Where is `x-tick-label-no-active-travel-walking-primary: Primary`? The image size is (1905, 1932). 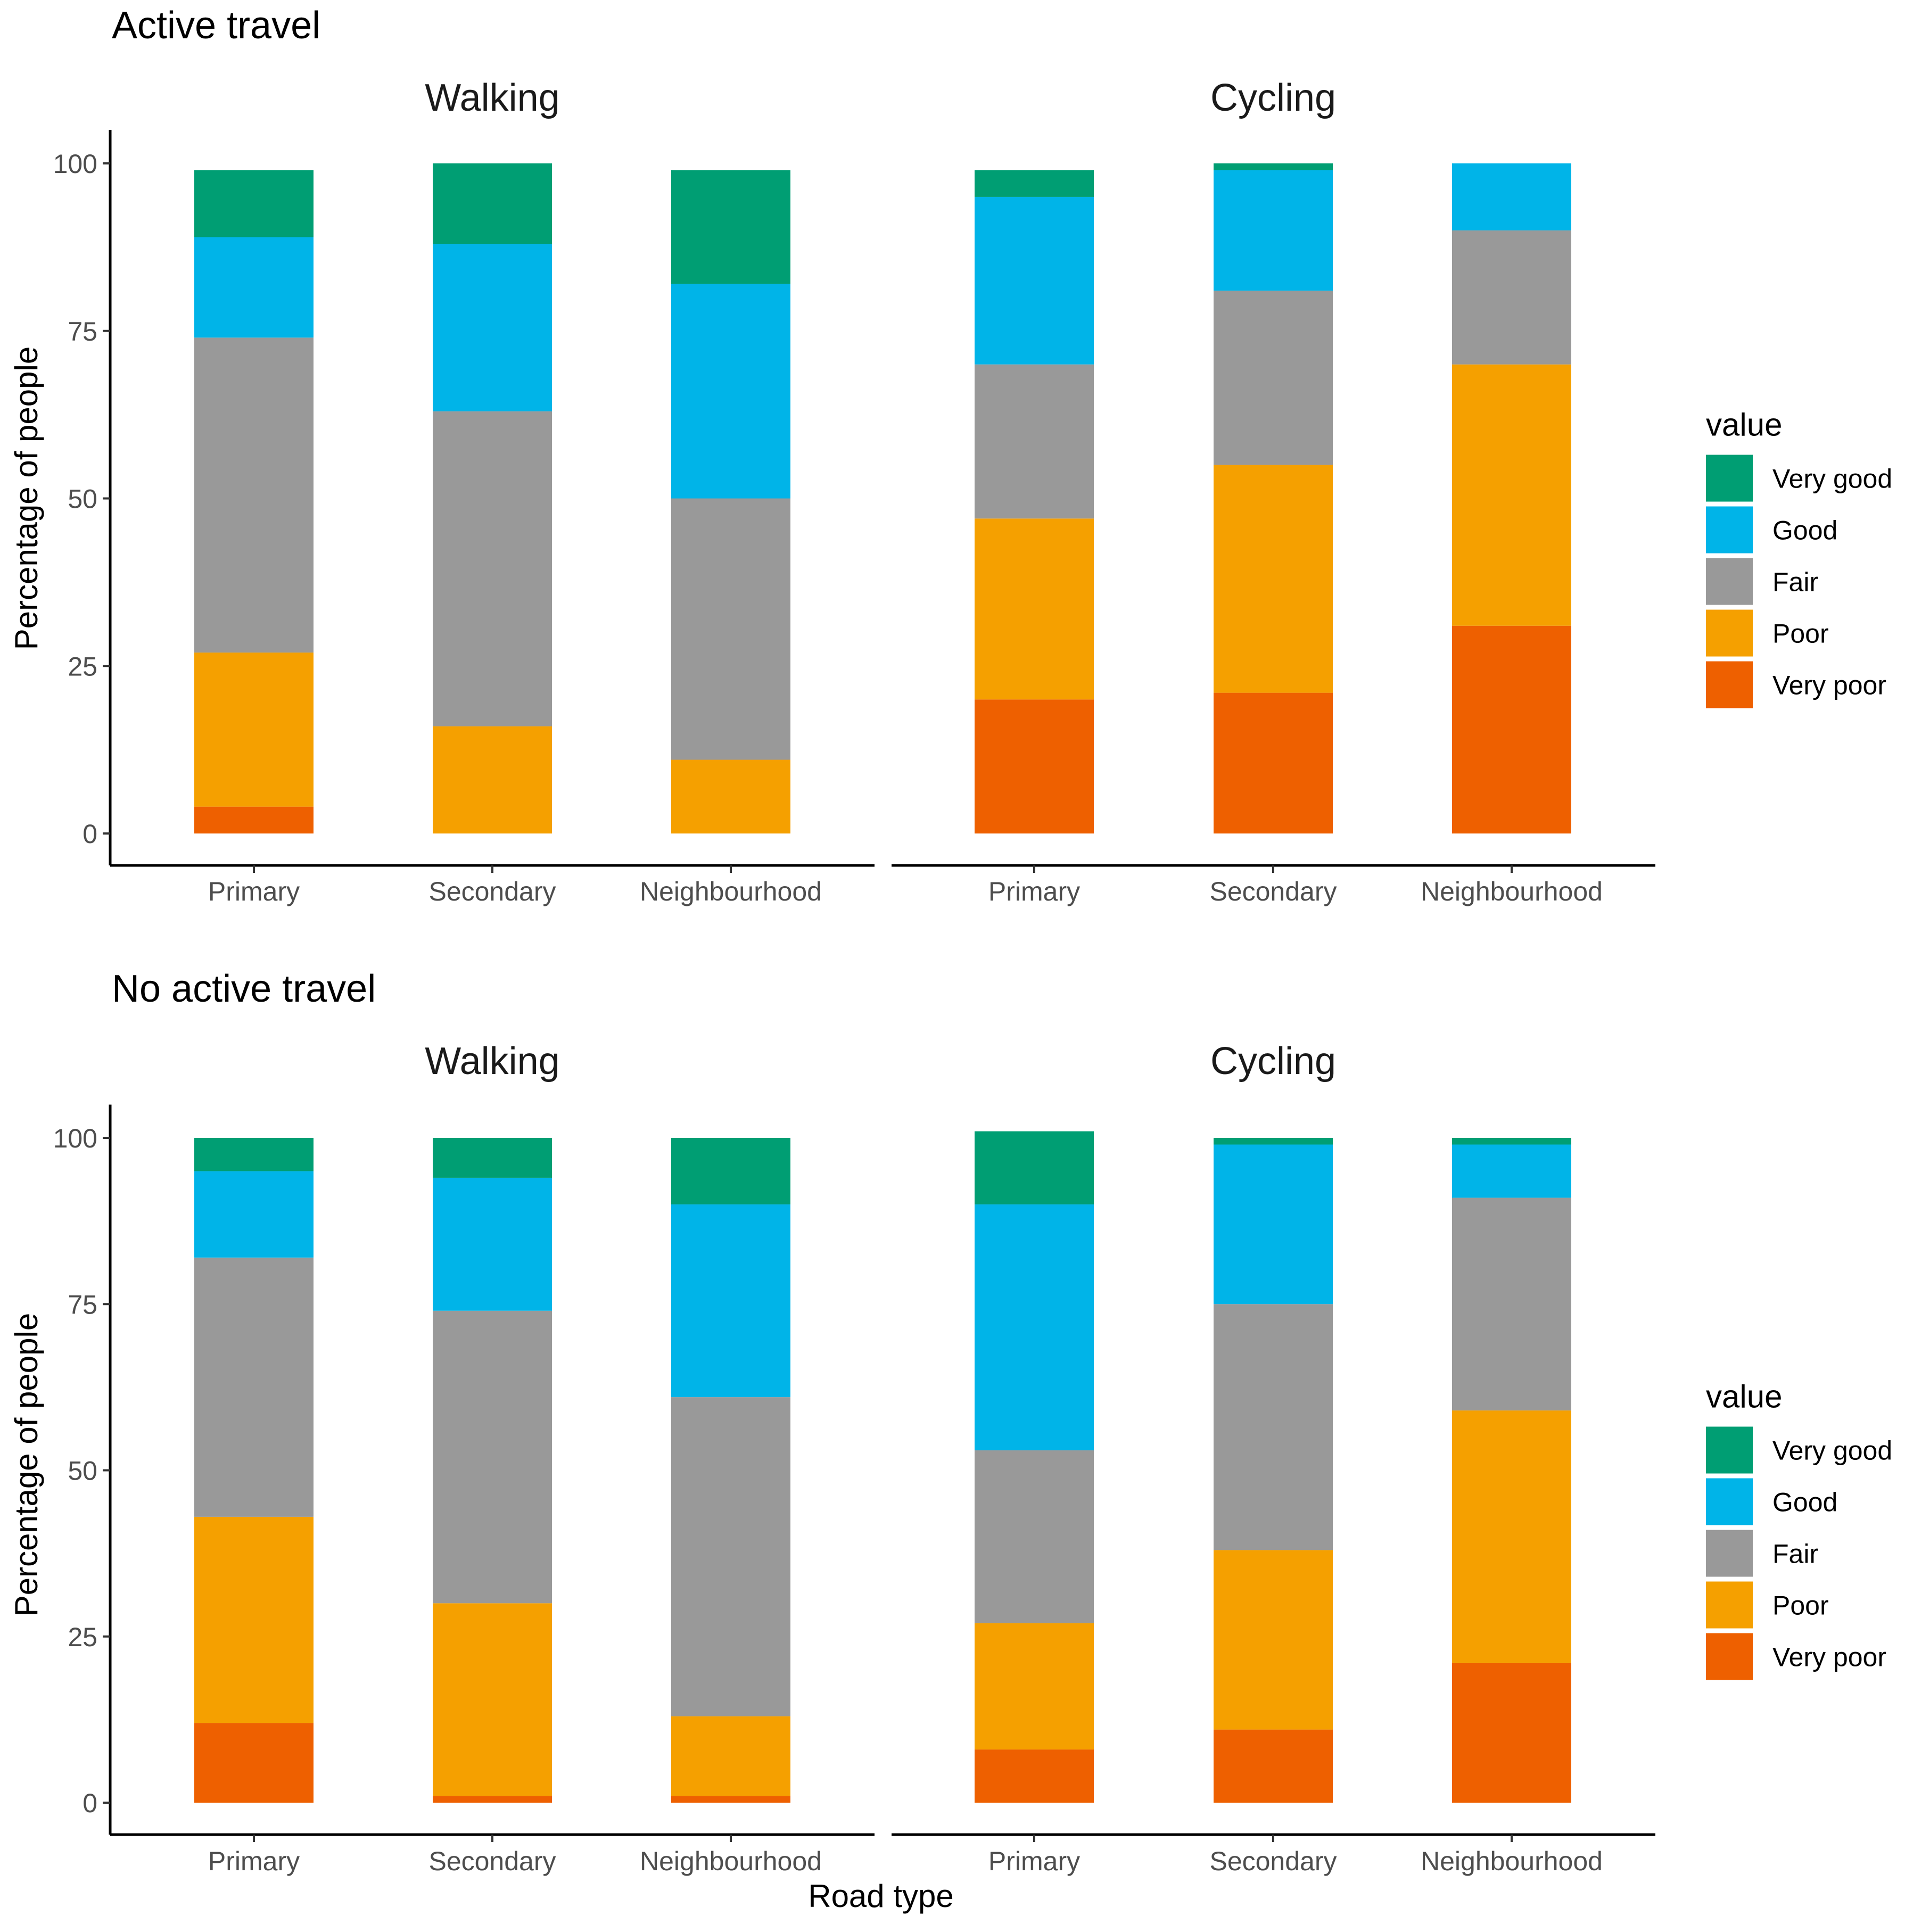
x-tick-label-no-active-travel-walking-primary: Primary is located at coordinates (254, 1861).